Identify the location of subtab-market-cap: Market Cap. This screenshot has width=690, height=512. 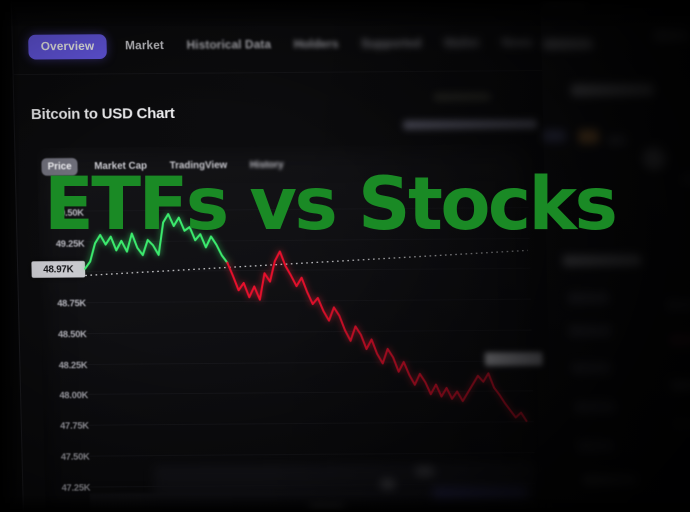
(121, 166).